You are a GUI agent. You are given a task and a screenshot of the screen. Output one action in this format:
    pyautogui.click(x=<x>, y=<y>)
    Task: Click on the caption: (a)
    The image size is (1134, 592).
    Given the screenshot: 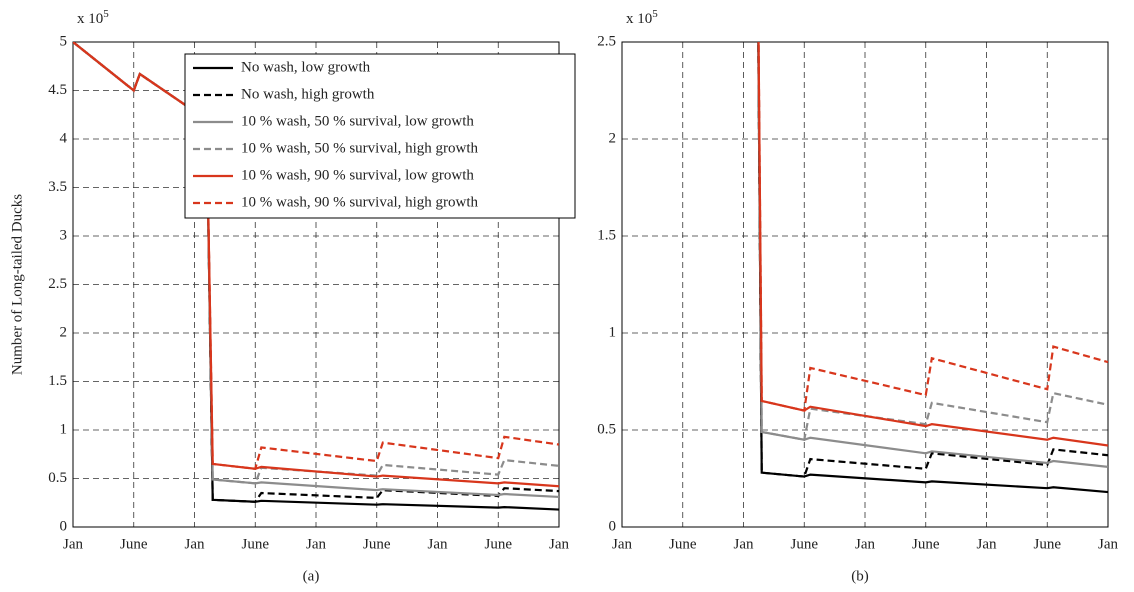 What is the action you would take?
    pyautogui.click(x=311, y=576)
    